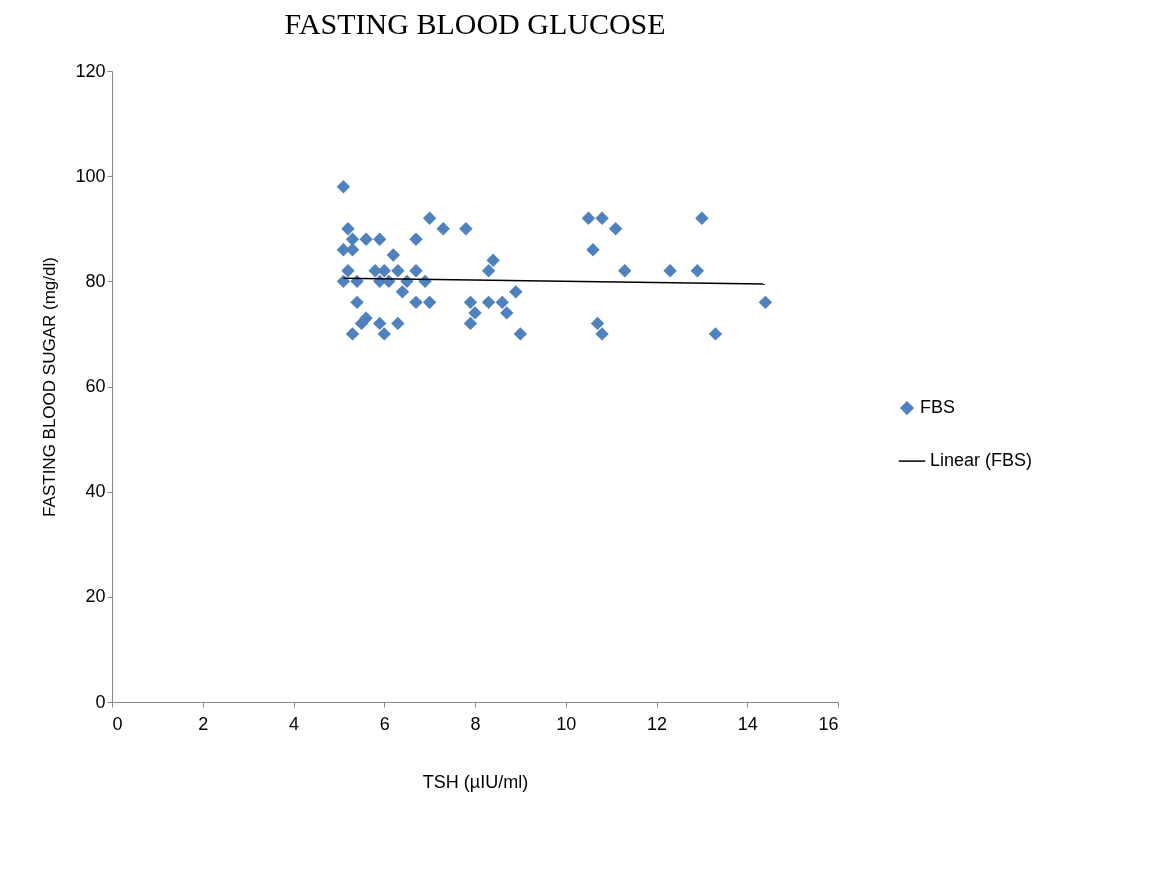 This screenshot has height=869, width=1150. I want to click on y-tick-label: 60, so click(95, 386).